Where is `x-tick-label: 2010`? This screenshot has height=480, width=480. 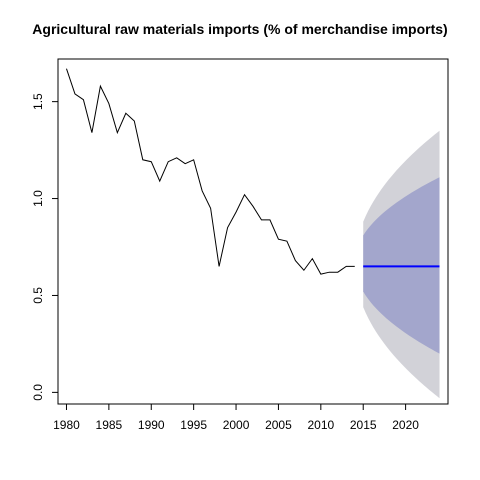 x-tick-label: 2010 is located at coordinates (320, 425).